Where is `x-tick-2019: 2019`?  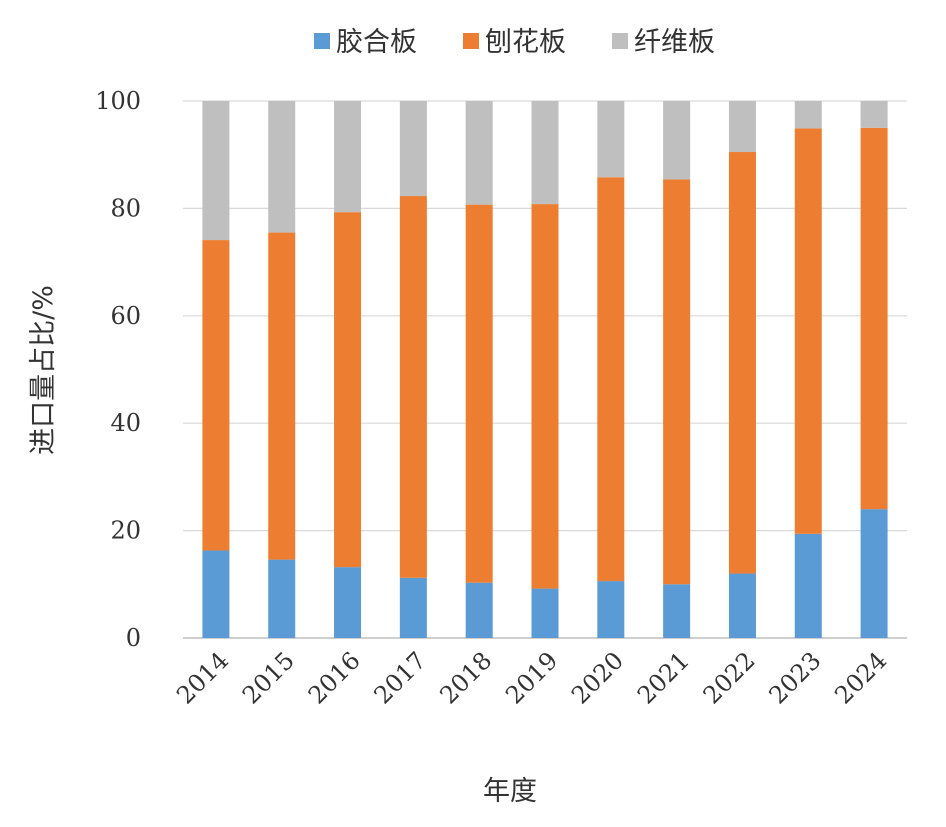 x-tick-2019: 2019 is located at coordinates (531, 677).